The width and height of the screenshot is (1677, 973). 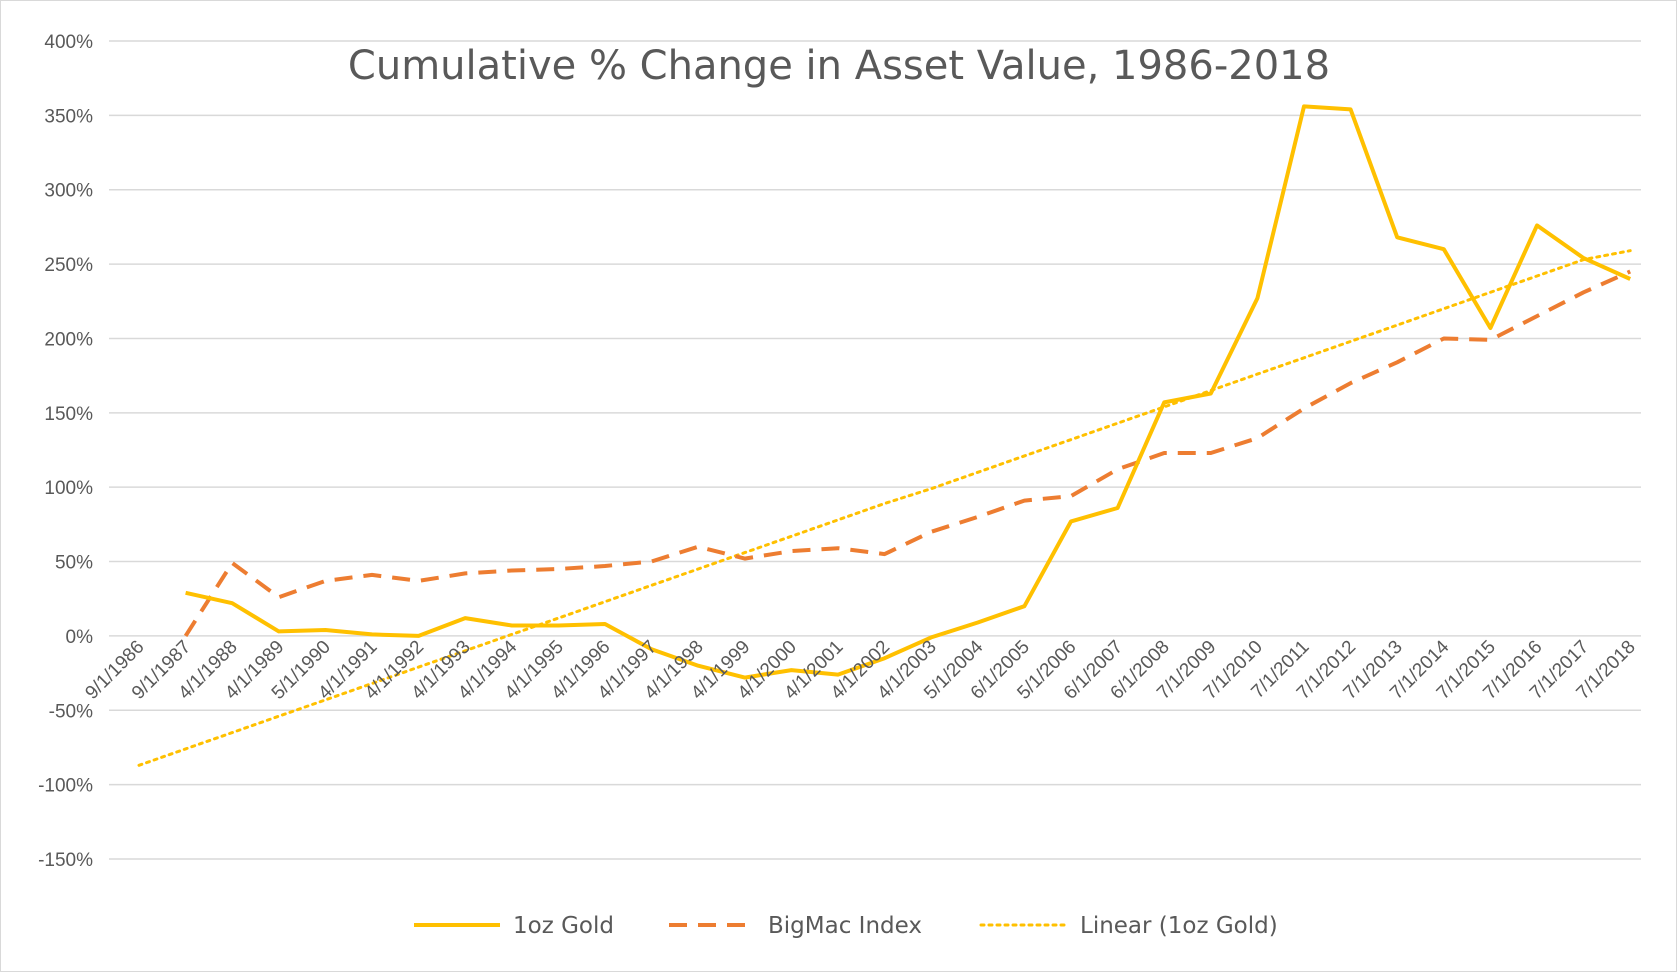 I want to click on y-tick-label: -50%, so click(x=71, y=711).